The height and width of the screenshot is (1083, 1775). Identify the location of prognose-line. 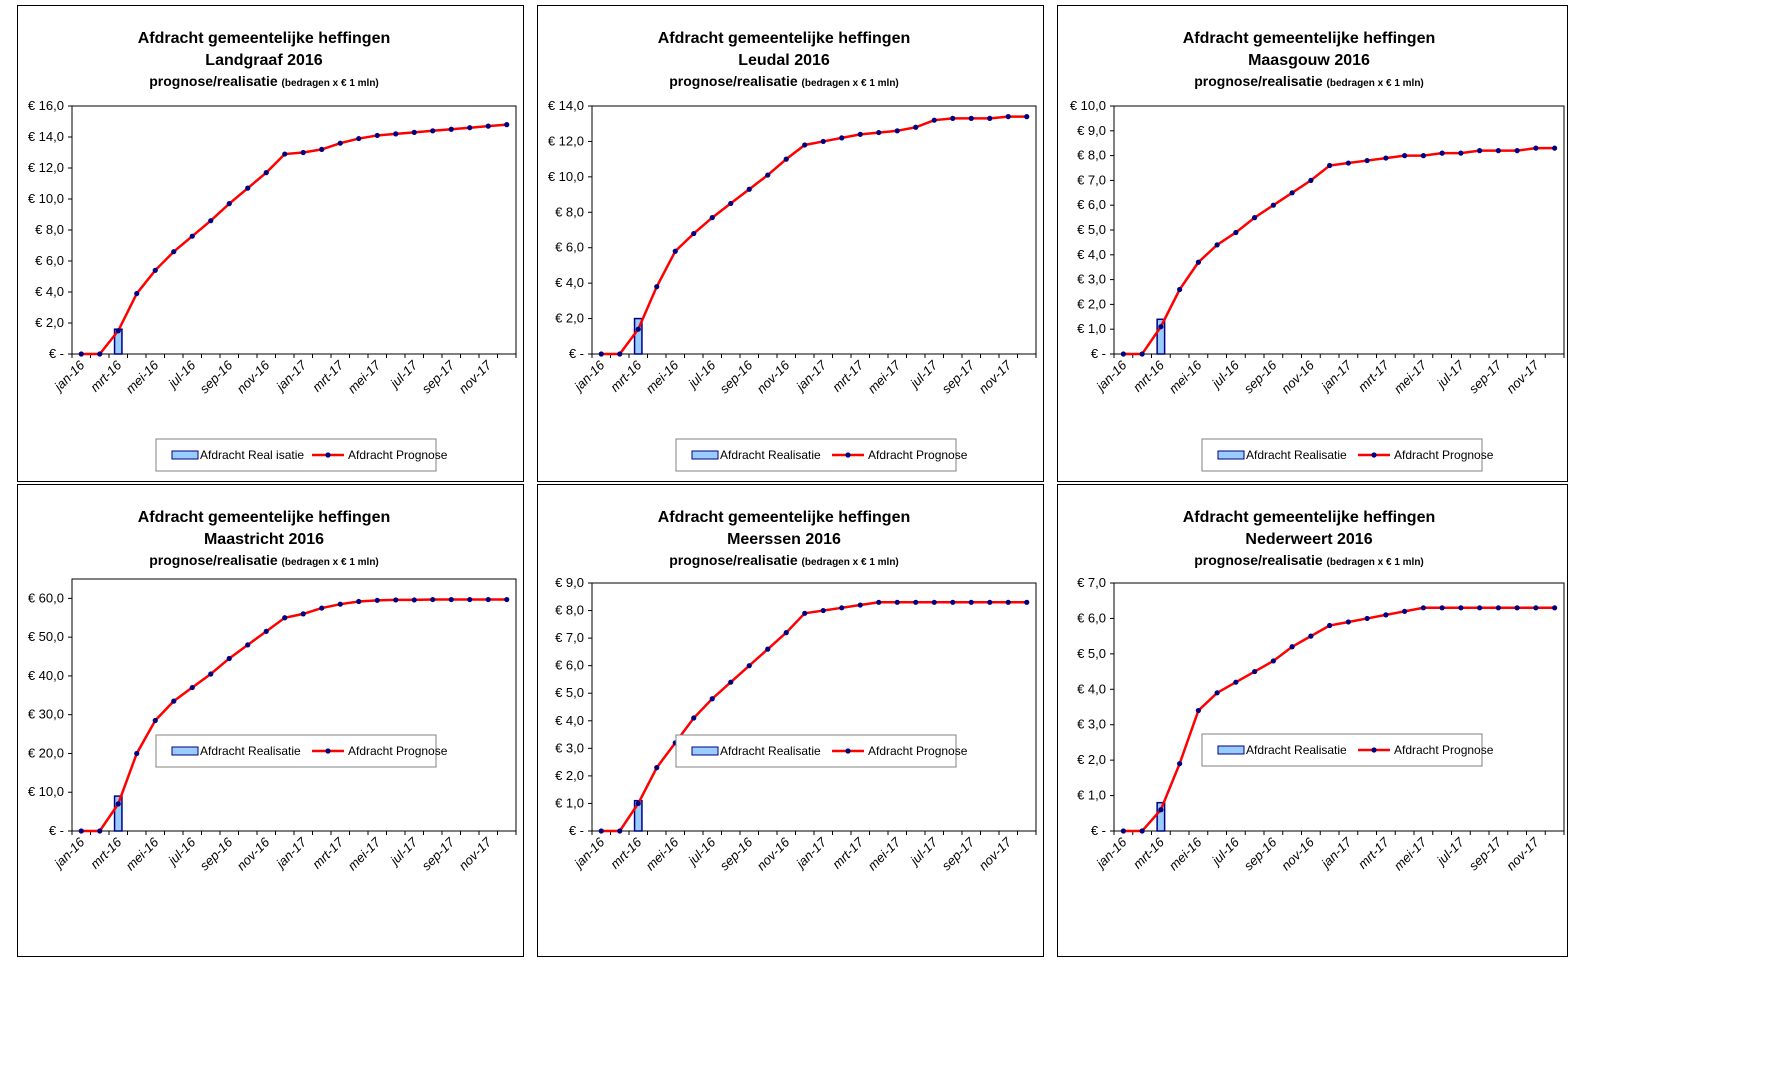
(1339, 719).